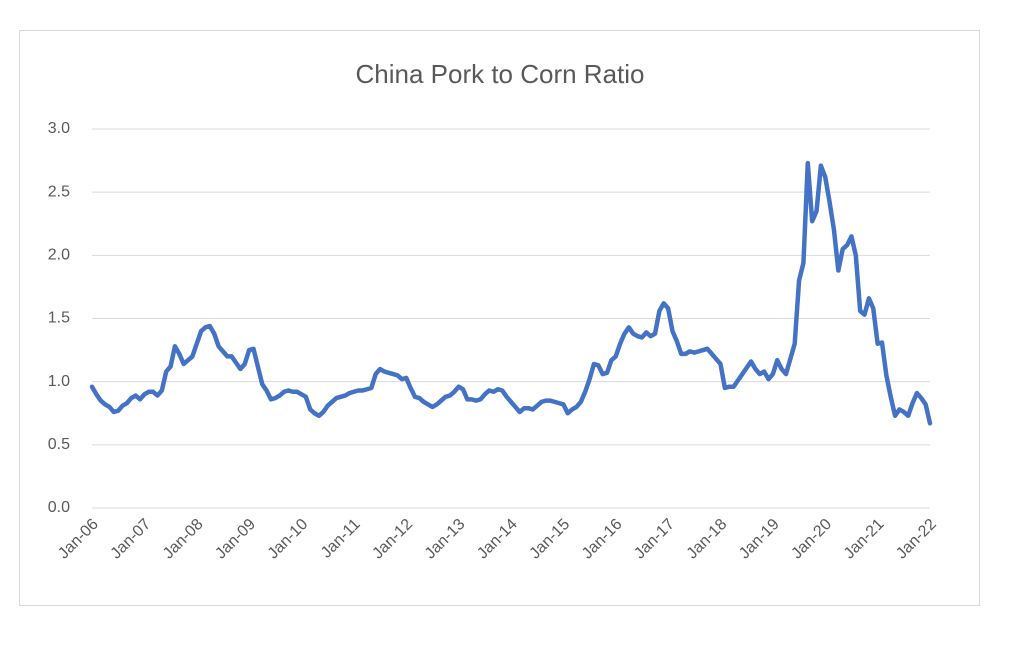 Image resolution: width=1011 pixels, height=657 pixels. What do you see at coordinates (499, 74) in the screenshot?
I see `chart-title: China Pork to Corn Ratio` at bounding box center [499, 74].